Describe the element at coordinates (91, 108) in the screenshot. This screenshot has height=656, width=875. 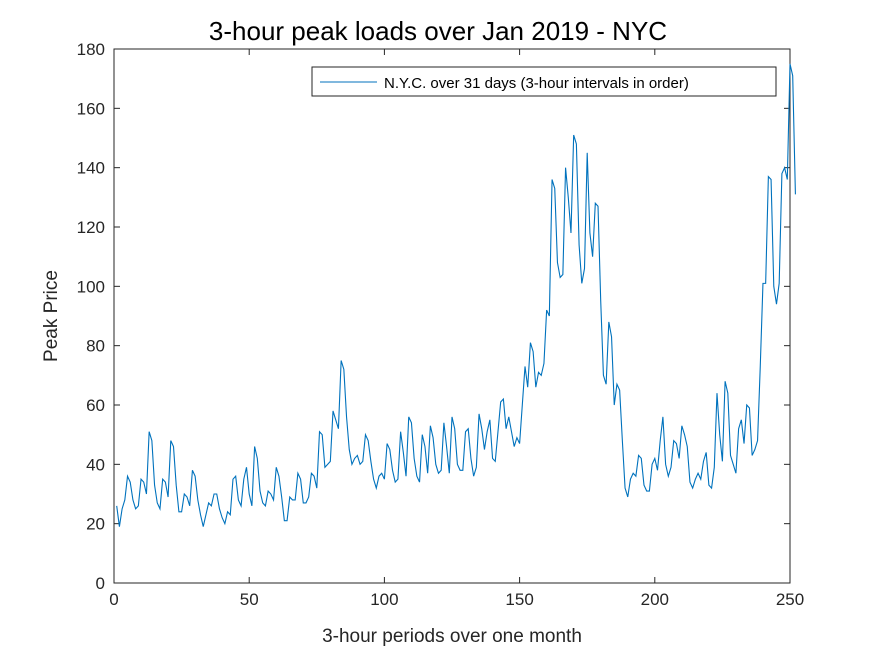
I see `y-tick-label: 160` at that location.